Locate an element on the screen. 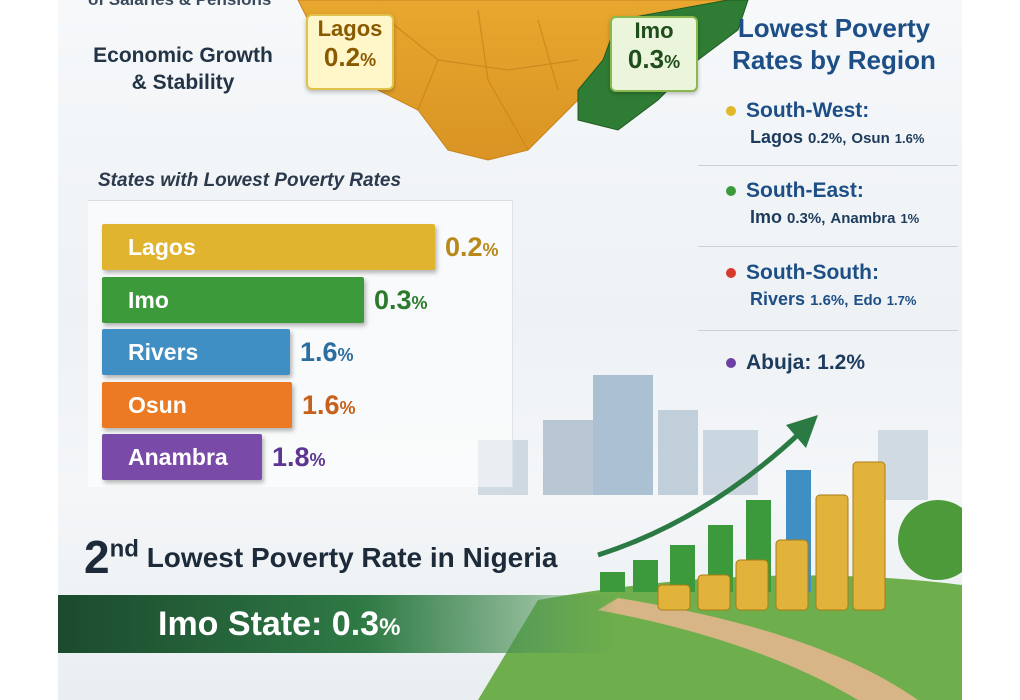 This screenshot has width=1020, height=700. region-abuja: Abuja: 1.2% is located at coordinates (841, 363).